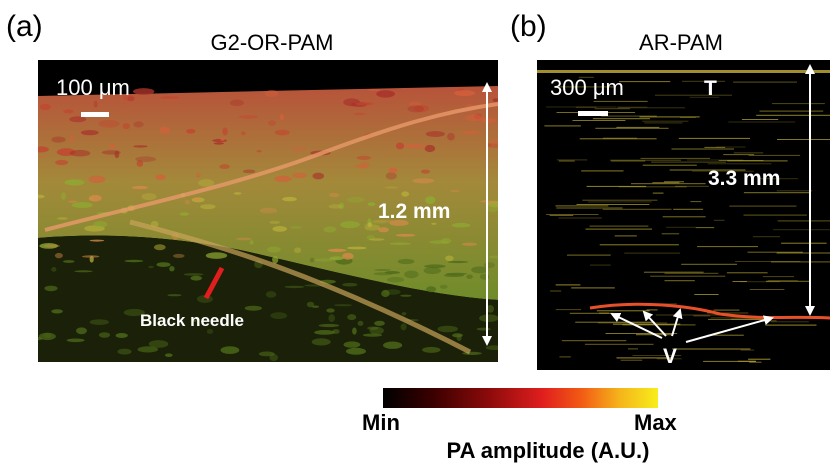 The image size is (831, 464). Describe the element at coordinates (656, 422) in the screenshot. I see `colorbar-max-label: Max` at that location.